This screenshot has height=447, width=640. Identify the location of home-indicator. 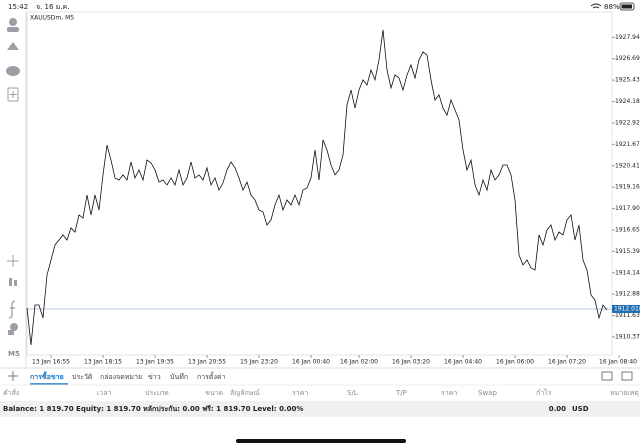
(321, 441).